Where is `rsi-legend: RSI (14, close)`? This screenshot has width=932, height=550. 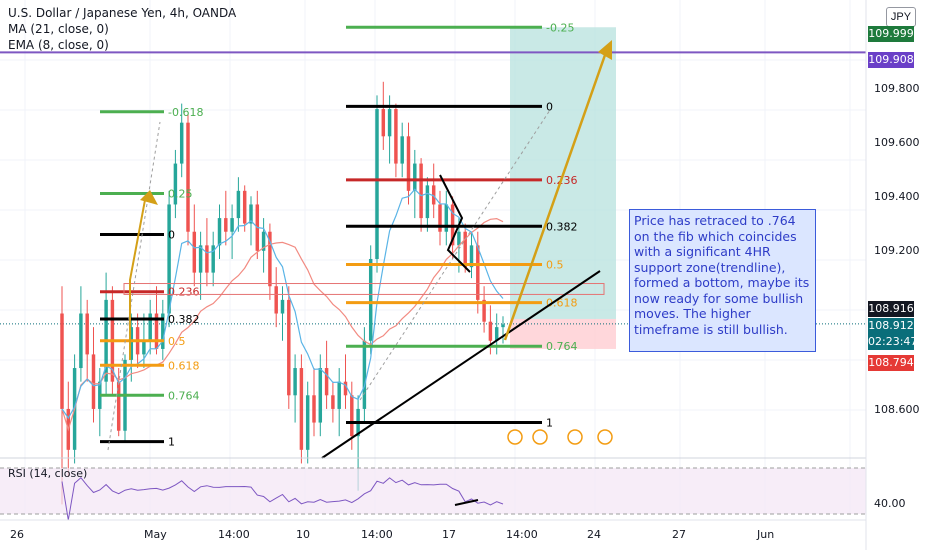
rsi-legend: RSI (14, close) is located at coordinates (48, 473).